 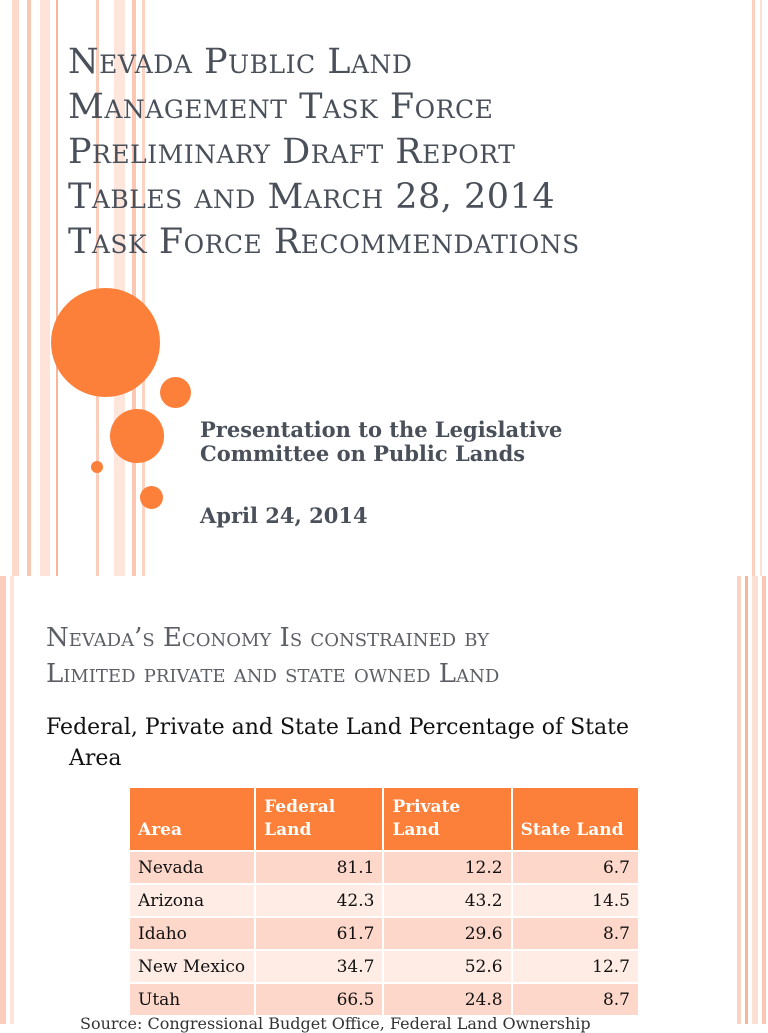 What do you see at coordinates (268, 638) in the screenshot?
I see `title-line: Nevada’s Economy Is constrained by` at bounding box center [268, 638].